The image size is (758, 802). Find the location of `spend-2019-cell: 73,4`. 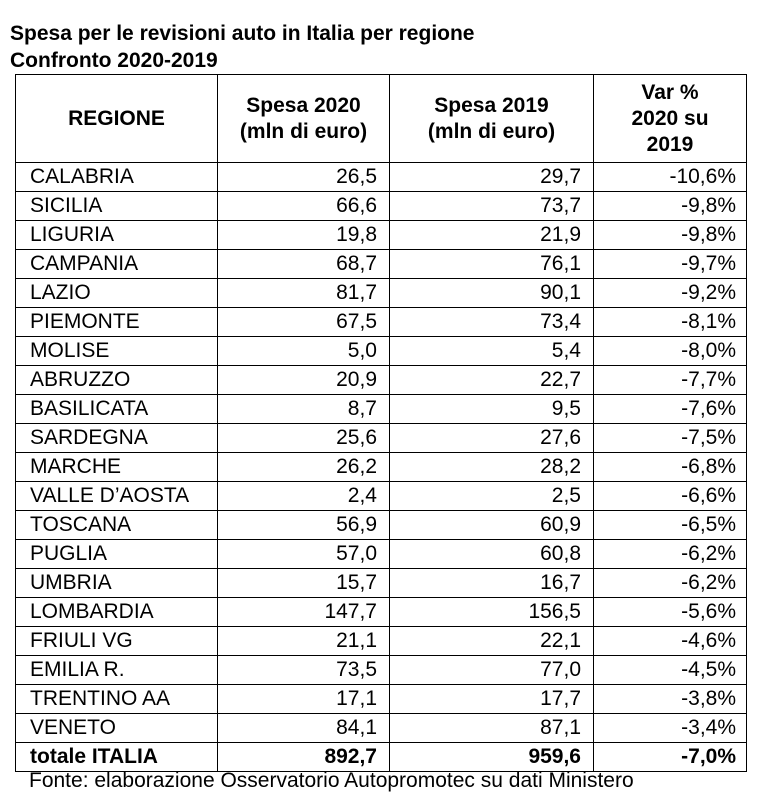

spend-2019-cell: 73,4 is located at coordinates (491, 322).